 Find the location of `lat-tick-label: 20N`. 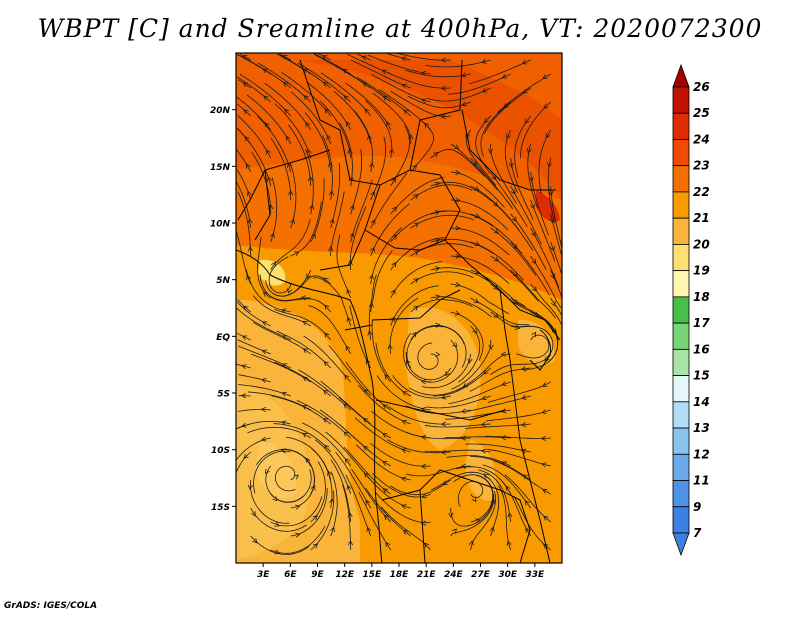

lat-tick-label: 20N is located at coordinates (220, 111).